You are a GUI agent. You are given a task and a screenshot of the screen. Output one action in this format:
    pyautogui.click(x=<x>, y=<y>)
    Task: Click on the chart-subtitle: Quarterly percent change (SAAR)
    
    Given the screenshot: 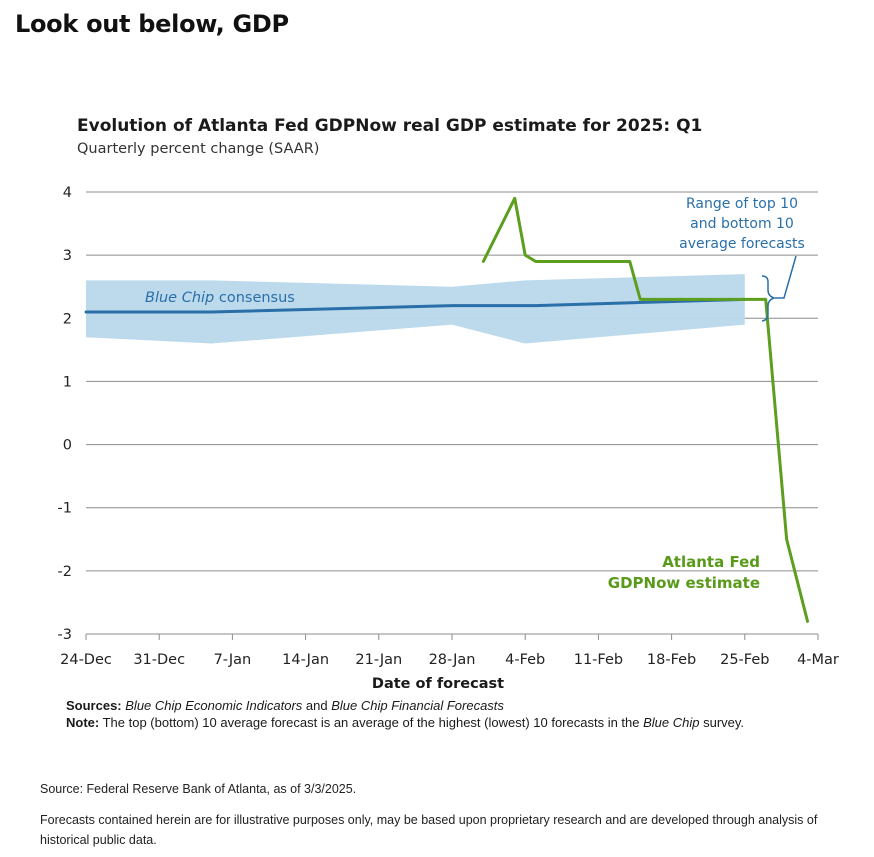 What is the action you would take?
    pyautogui.click(x=198, y=149)
    